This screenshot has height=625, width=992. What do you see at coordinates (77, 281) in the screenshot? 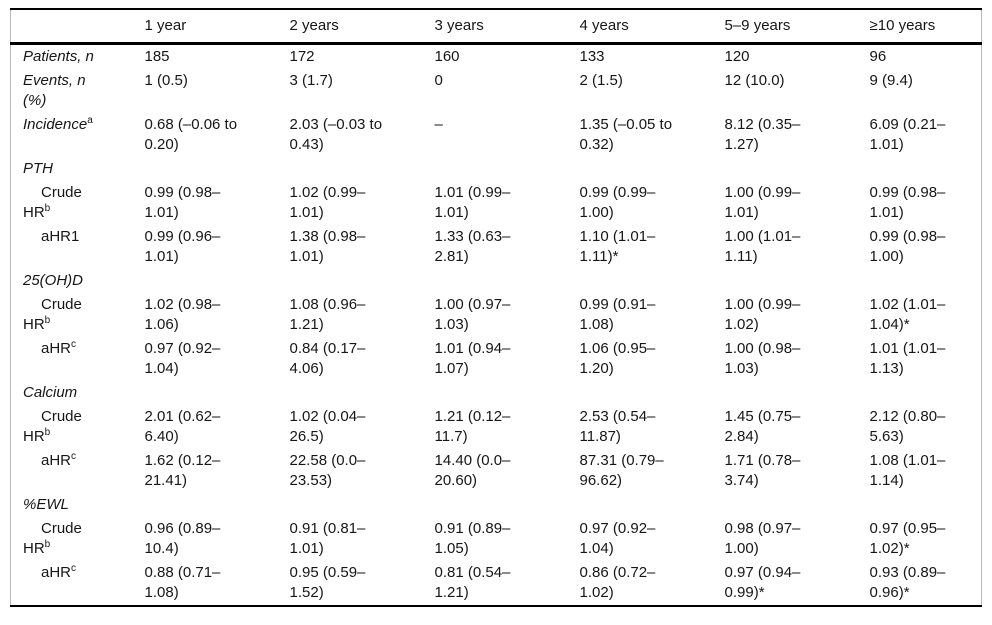
I see `row-label-cell: 25(OH)D` at bounding box center [77, 281].